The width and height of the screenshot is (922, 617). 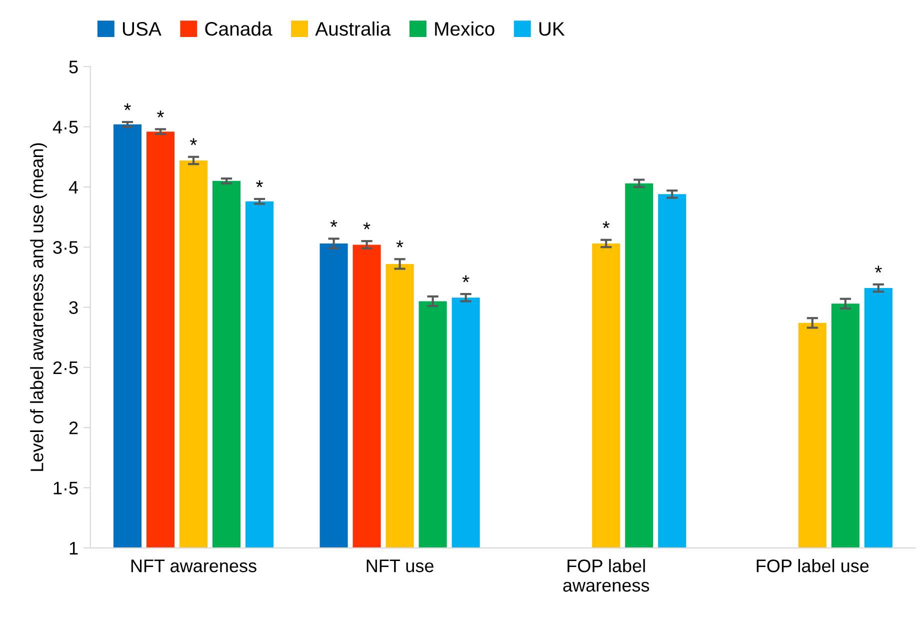 I want to click on legend-label: UK, so click(x=552, y=29).